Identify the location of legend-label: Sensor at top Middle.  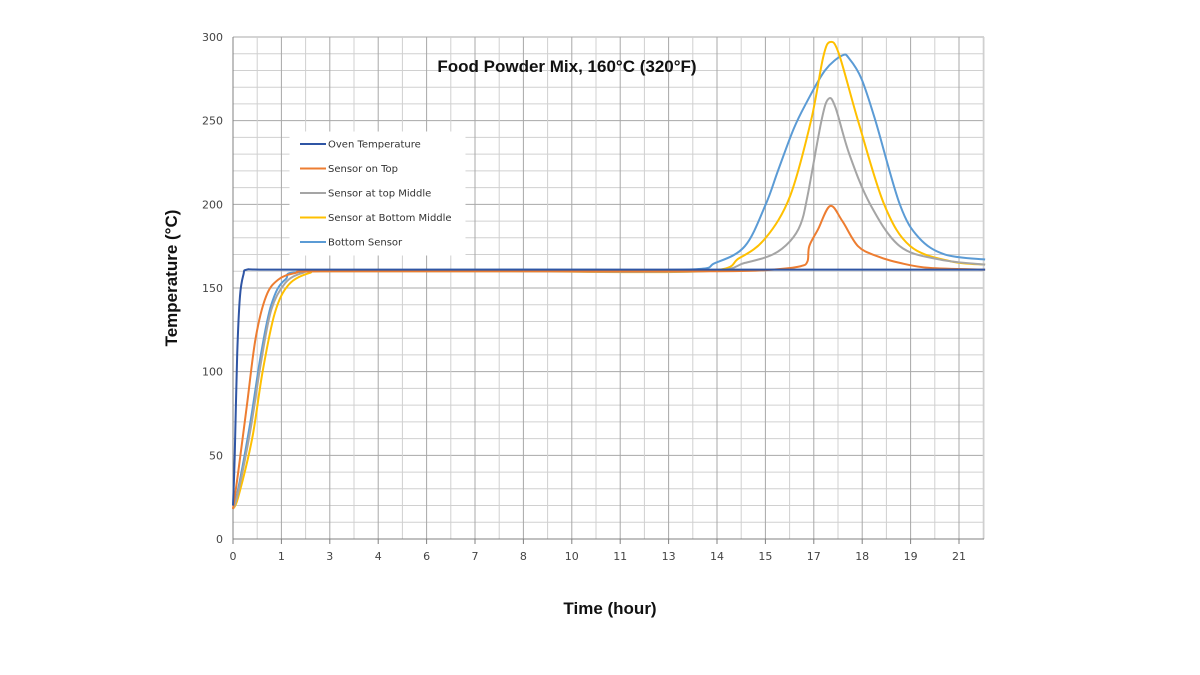
(379, 194).